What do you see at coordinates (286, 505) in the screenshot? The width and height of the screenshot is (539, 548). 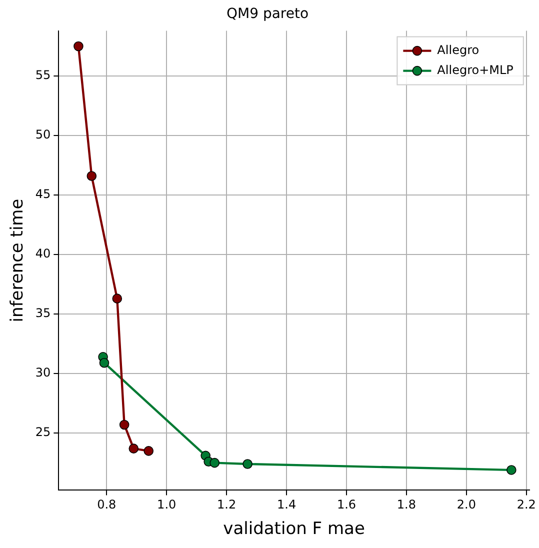 I see `x-tick-label: 1.4` at bounding box center [286, 505].